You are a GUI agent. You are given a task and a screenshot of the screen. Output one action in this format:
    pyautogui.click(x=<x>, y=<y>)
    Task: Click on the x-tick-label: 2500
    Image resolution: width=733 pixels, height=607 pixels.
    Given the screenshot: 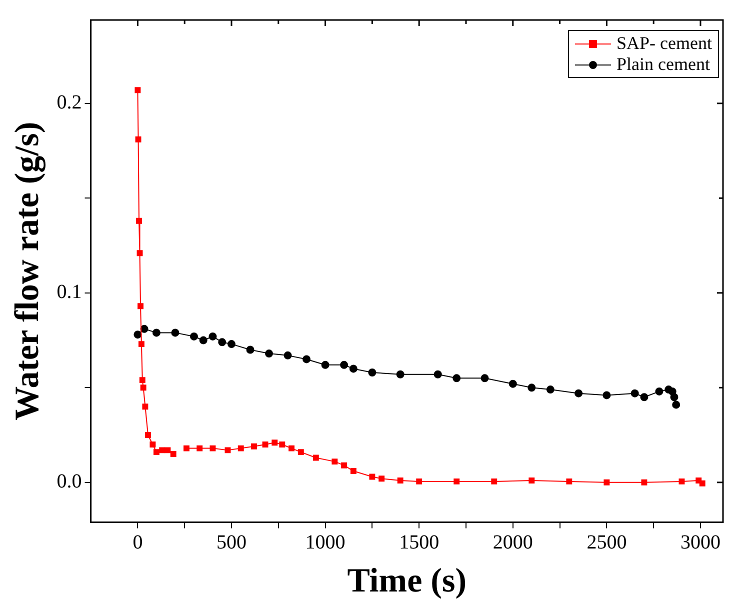 What is the action you would take?
    pyautogui.click(x=606, y=542)
    